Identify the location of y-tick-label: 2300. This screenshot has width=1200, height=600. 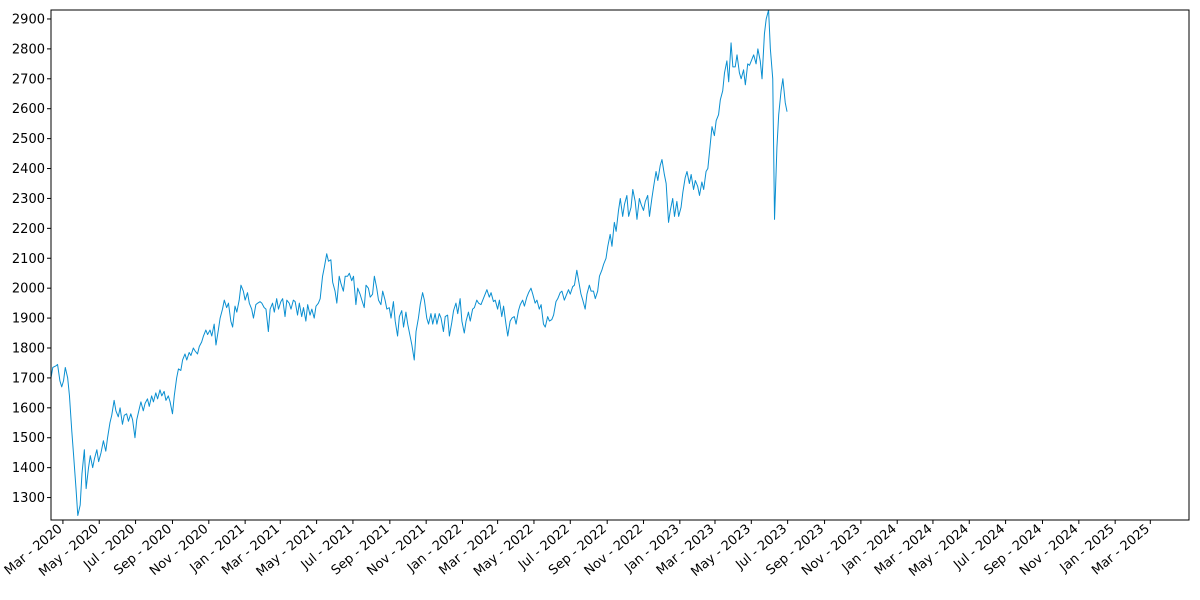
(28, 199).